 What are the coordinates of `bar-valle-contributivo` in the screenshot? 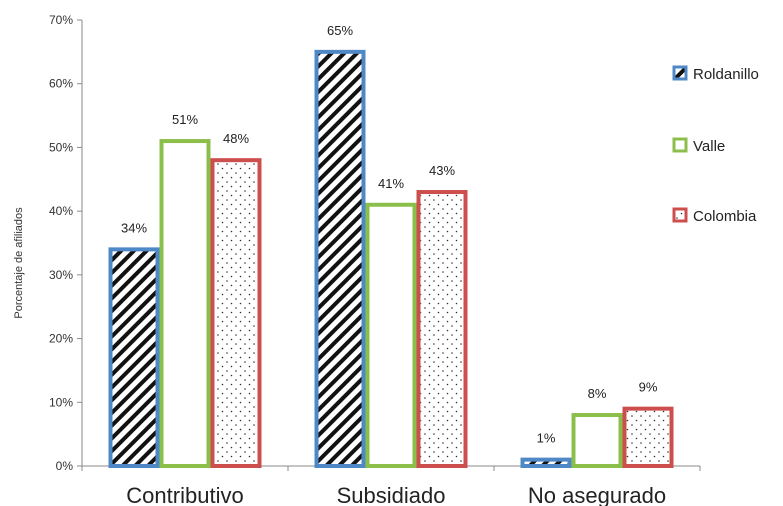 It's located at (185, 304).